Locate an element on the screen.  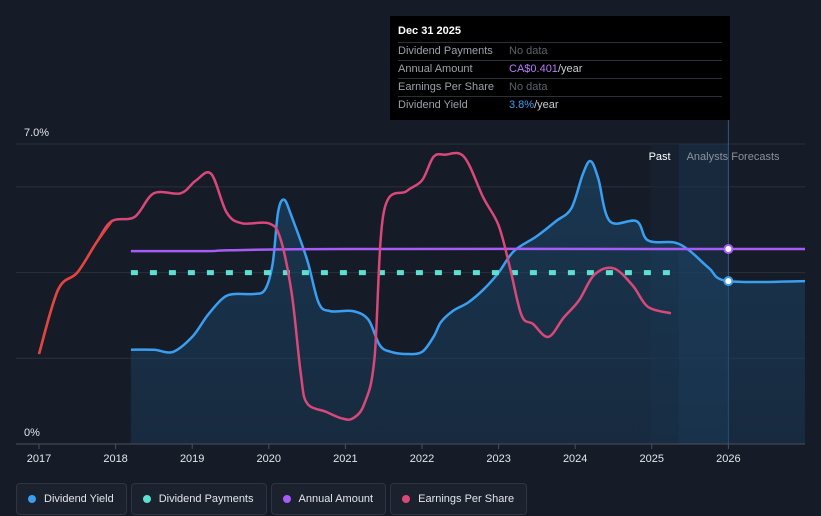
x-tick-label: 2017 is located at coordinates (39, 459).